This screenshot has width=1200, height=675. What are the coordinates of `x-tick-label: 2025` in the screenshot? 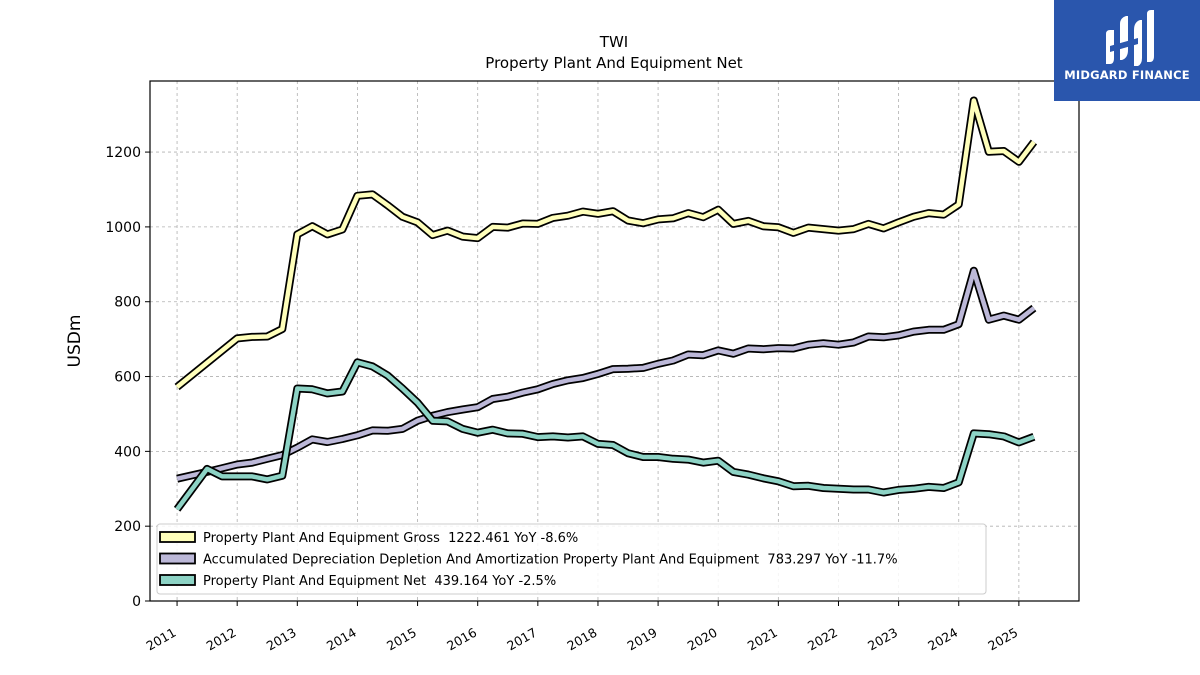 It's located at (1002, 639).